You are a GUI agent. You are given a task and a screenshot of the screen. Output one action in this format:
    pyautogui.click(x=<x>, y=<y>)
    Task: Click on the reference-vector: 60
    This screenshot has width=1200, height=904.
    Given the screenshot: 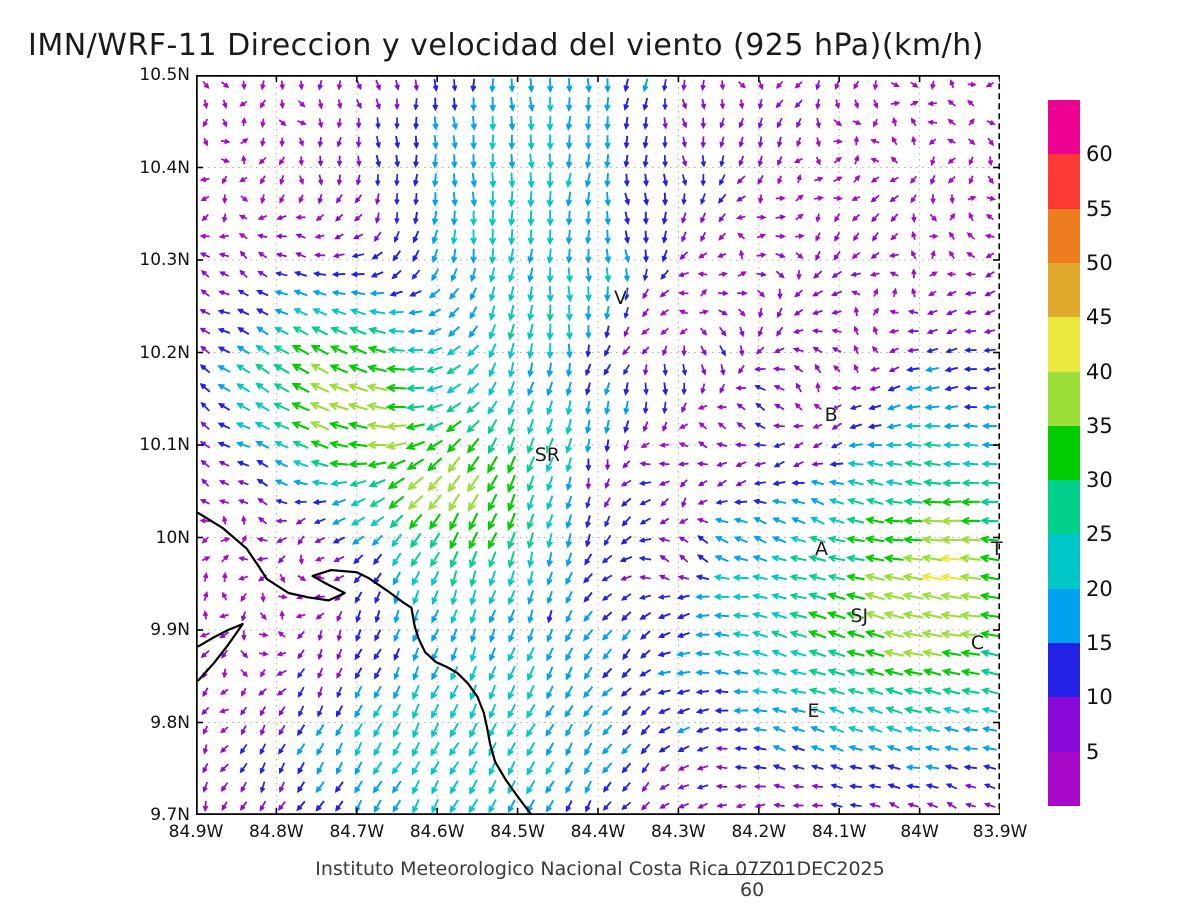 What is the action you would take?
    pyautogui.click(x=778, y=887)
    